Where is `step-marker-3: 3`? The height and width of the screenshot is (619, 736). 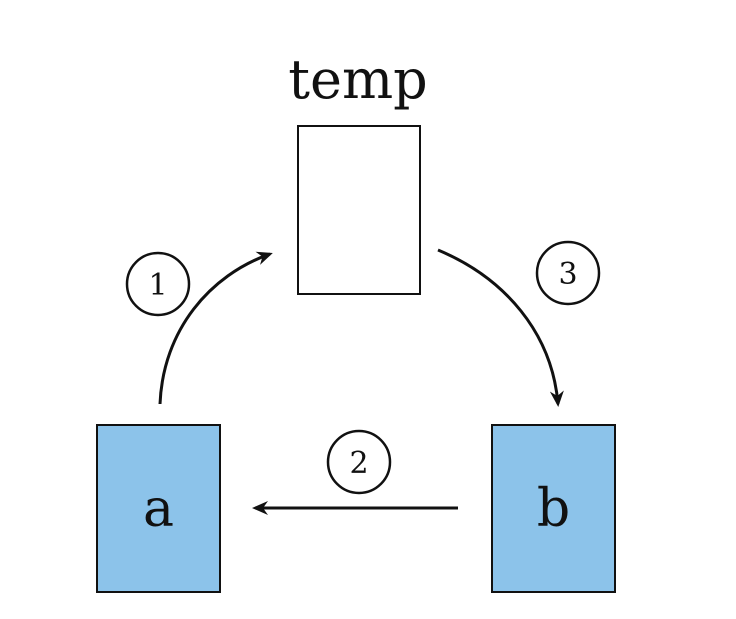 step-marker-3: 3 is located at coordinates (568, 273).